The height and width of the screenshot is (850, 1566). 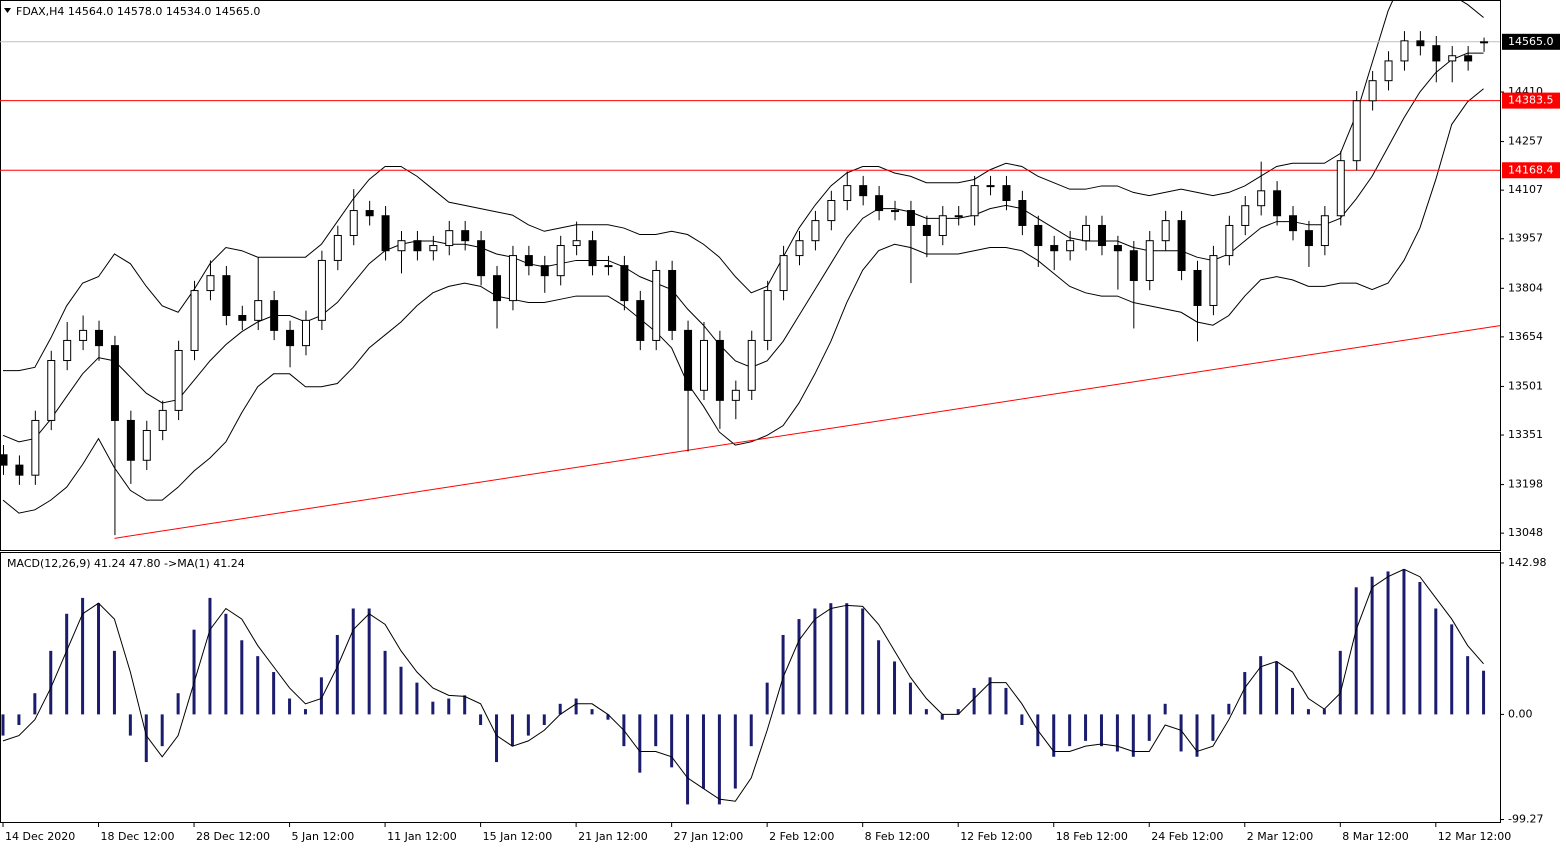 What do you see at coordinates (422, 836) in the screenshot?
I see `x-tick-label: 11 Jan 12:00` at bounding box center [422, 836].